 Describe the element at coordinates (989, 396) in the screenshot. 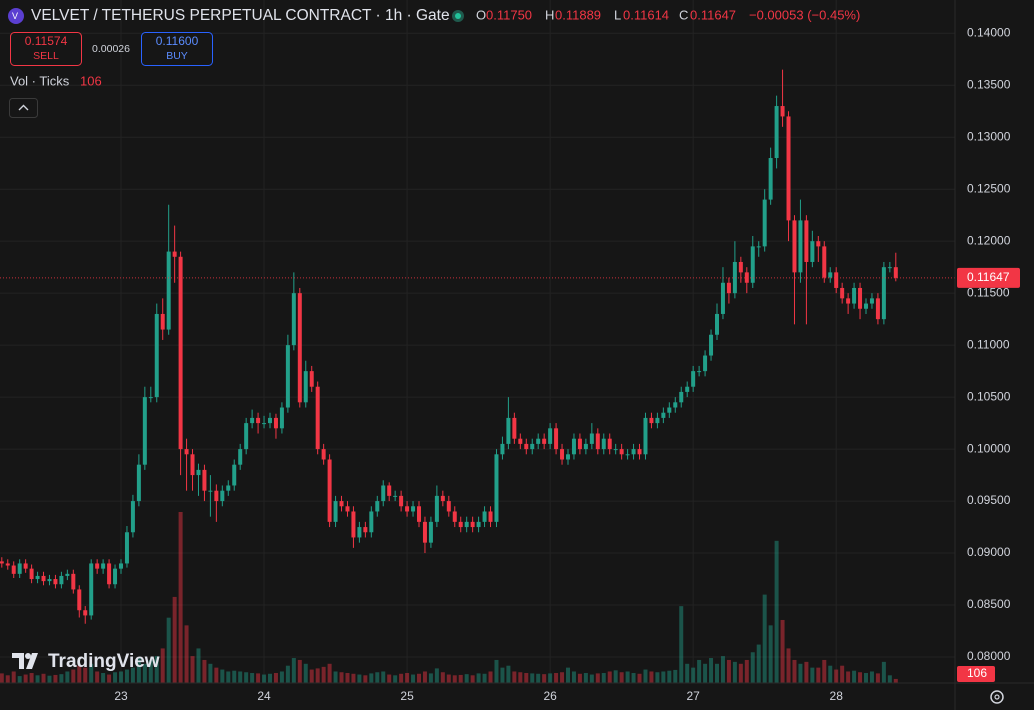

I see `y-tick-label: 0.10500` at that location.